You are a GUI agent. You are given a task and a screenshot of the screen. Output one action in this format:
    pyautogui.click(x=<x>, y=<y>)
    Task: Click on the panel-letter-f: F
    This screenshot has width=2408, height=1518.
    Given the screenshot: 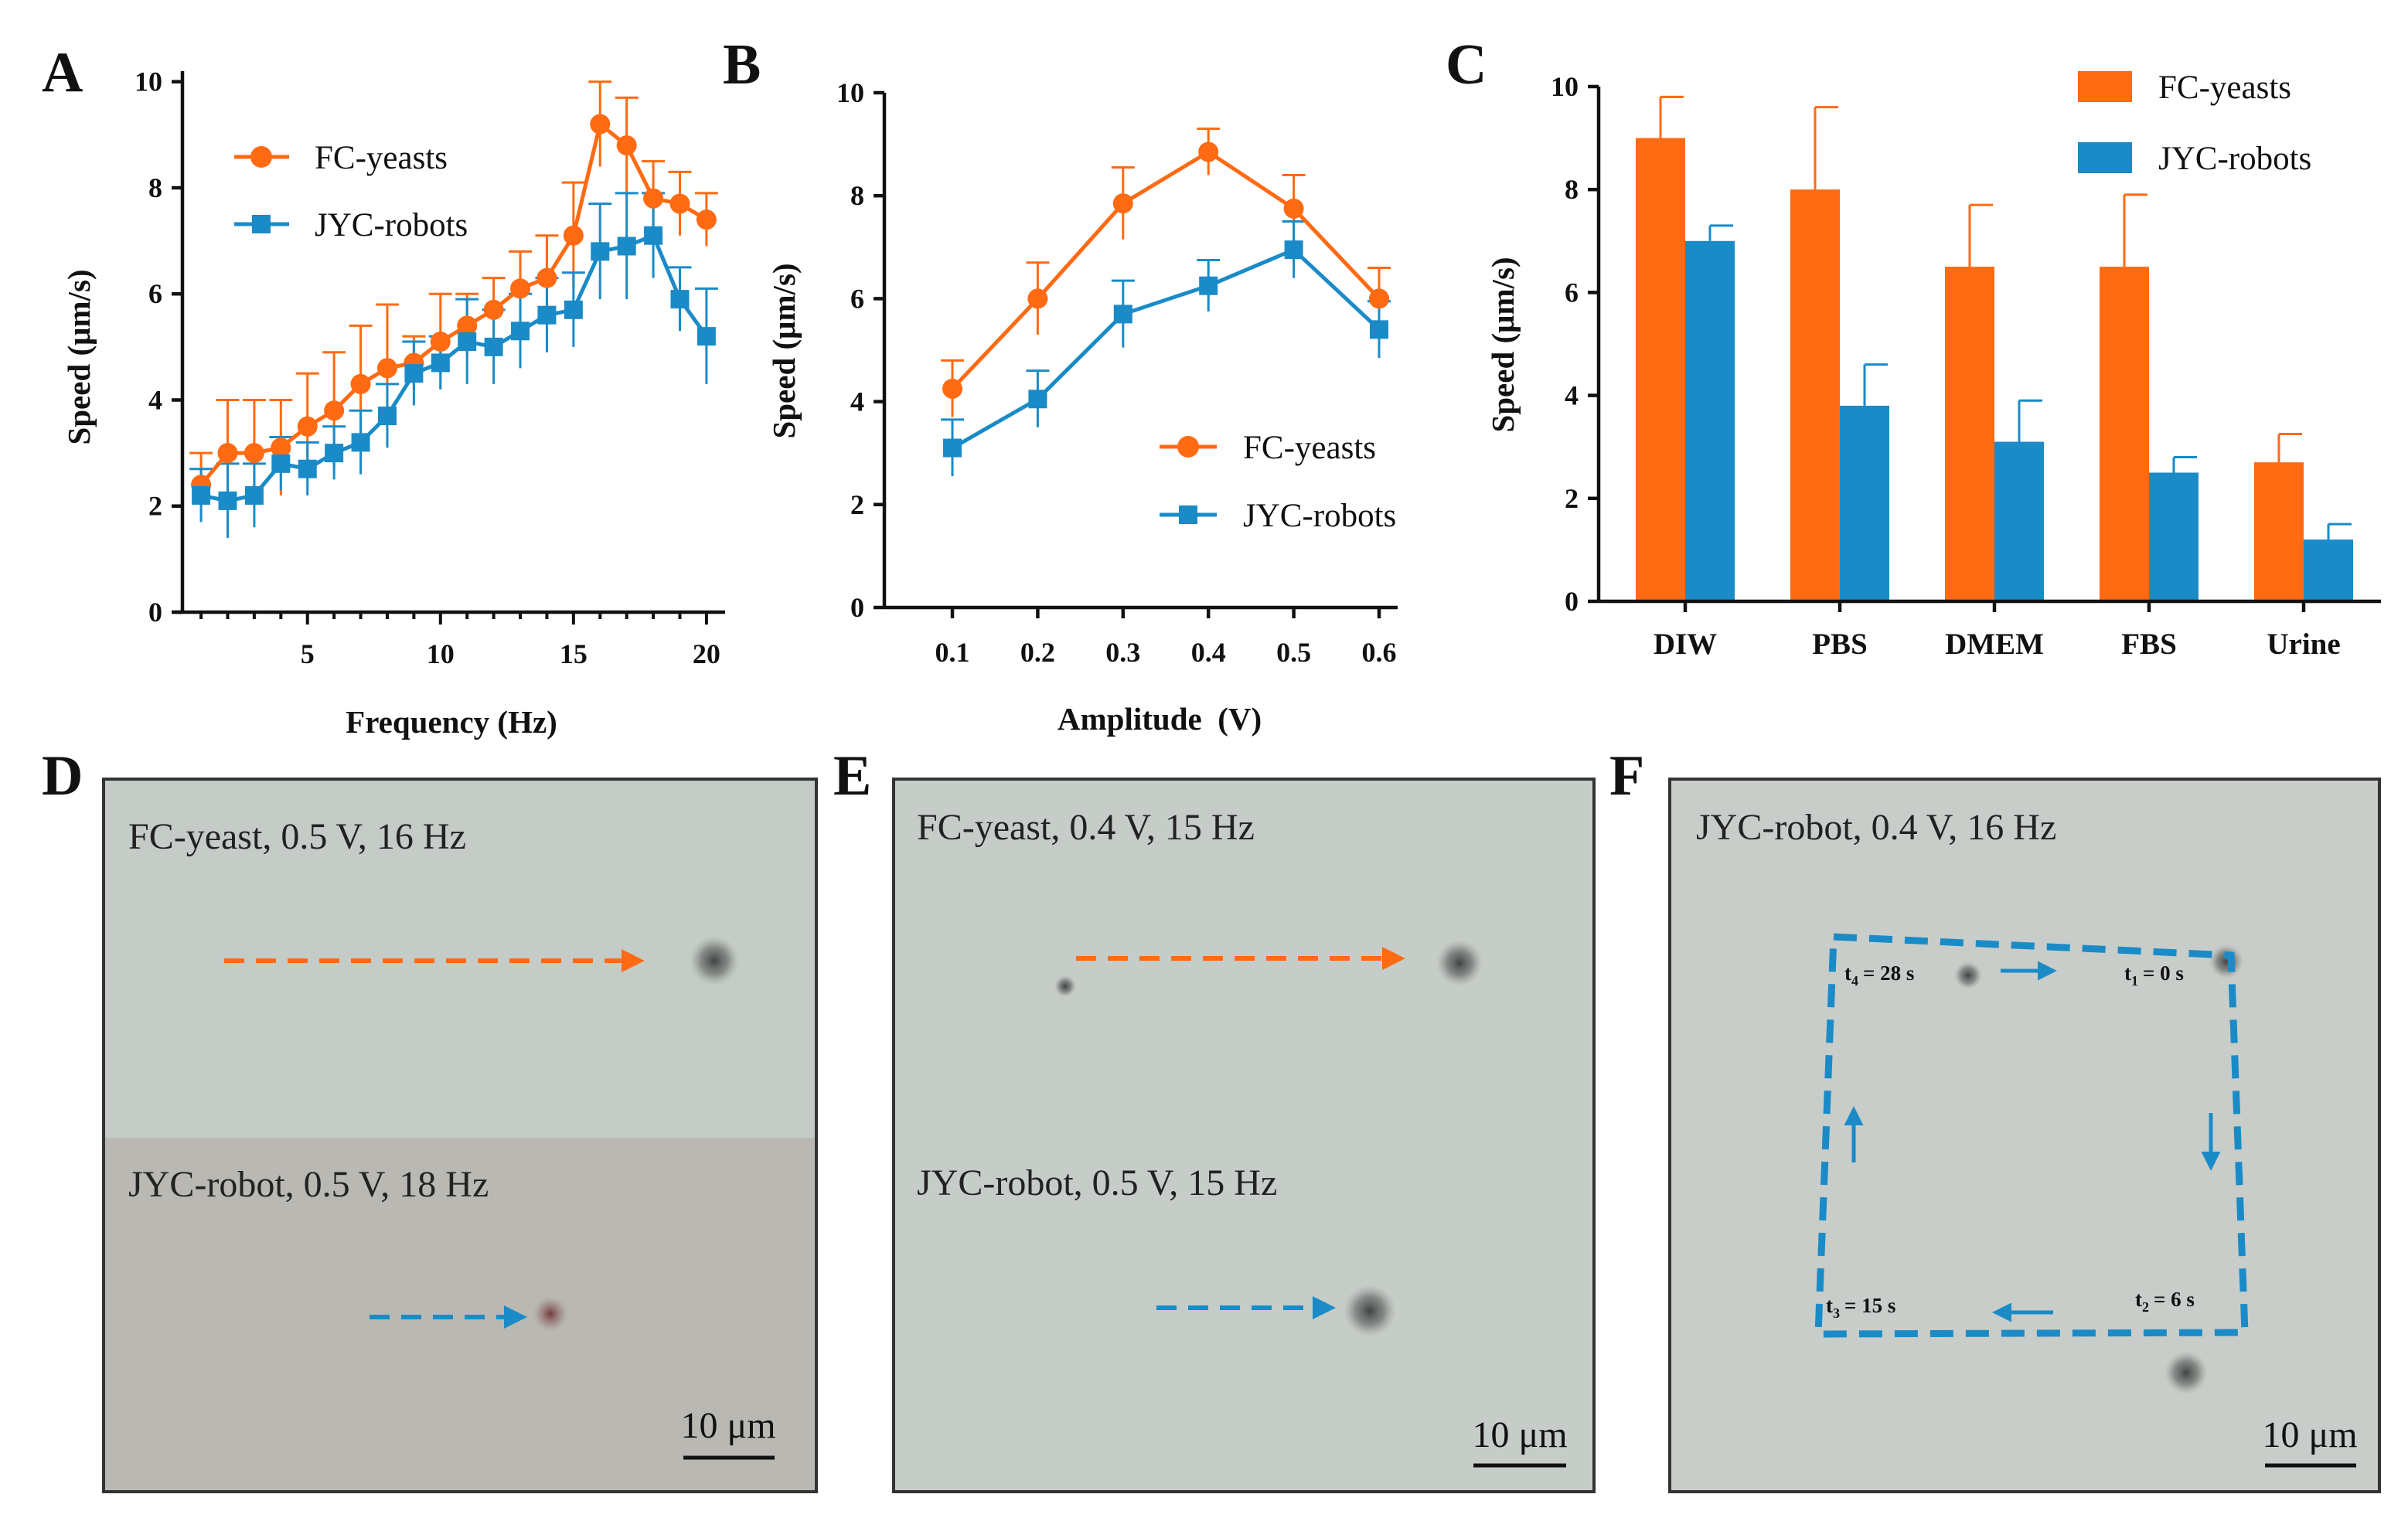 What is the action you would take?
    pyautogui.click(x=1626, y=776)
    